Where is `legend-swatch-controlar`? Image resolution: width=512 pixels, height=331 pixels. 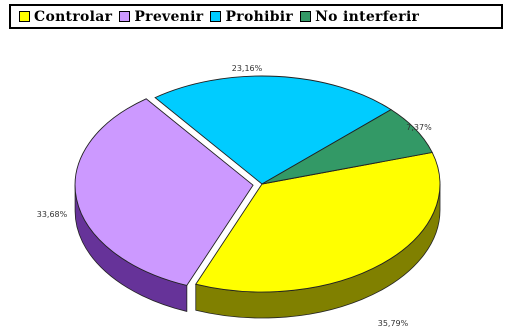
legend-swatch-controlar is located at coordinates (24, 16).